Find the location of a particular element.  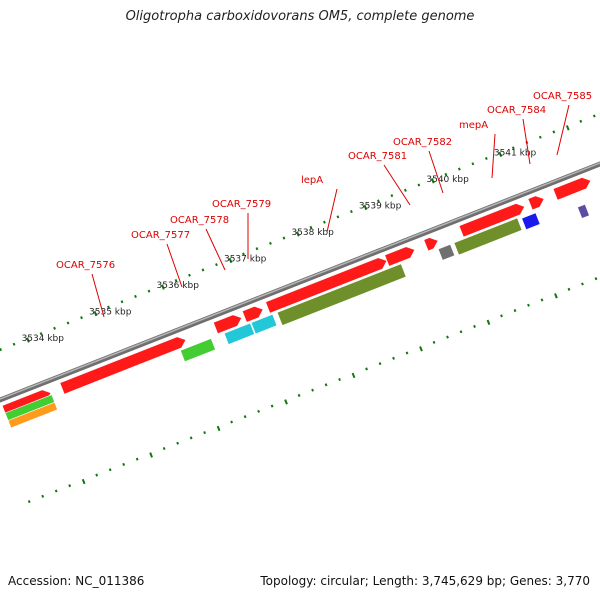

gene-label: mepA is located at coordinates (473, 125).